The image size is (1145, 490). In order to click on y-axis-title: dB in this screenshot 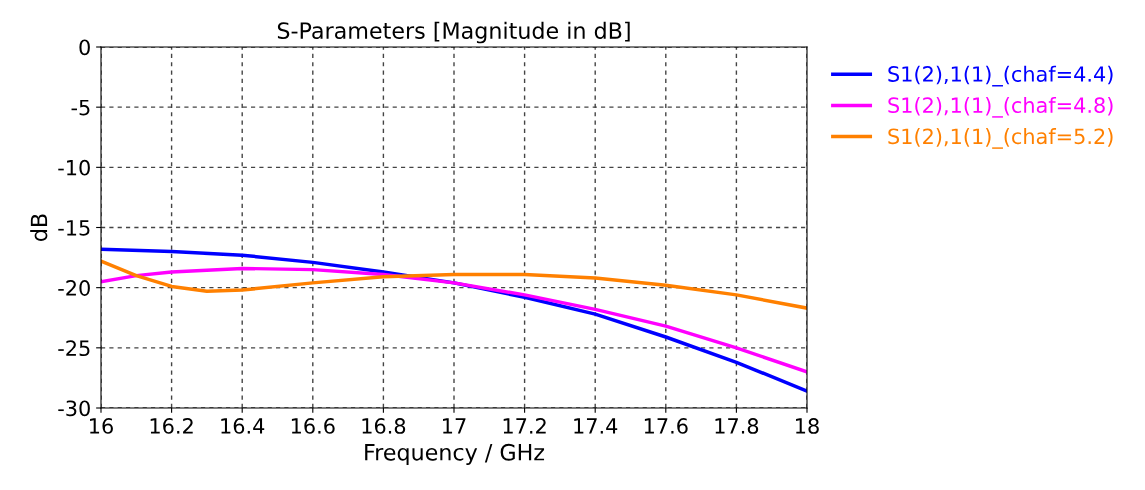, I will do `click(39, 227)`.